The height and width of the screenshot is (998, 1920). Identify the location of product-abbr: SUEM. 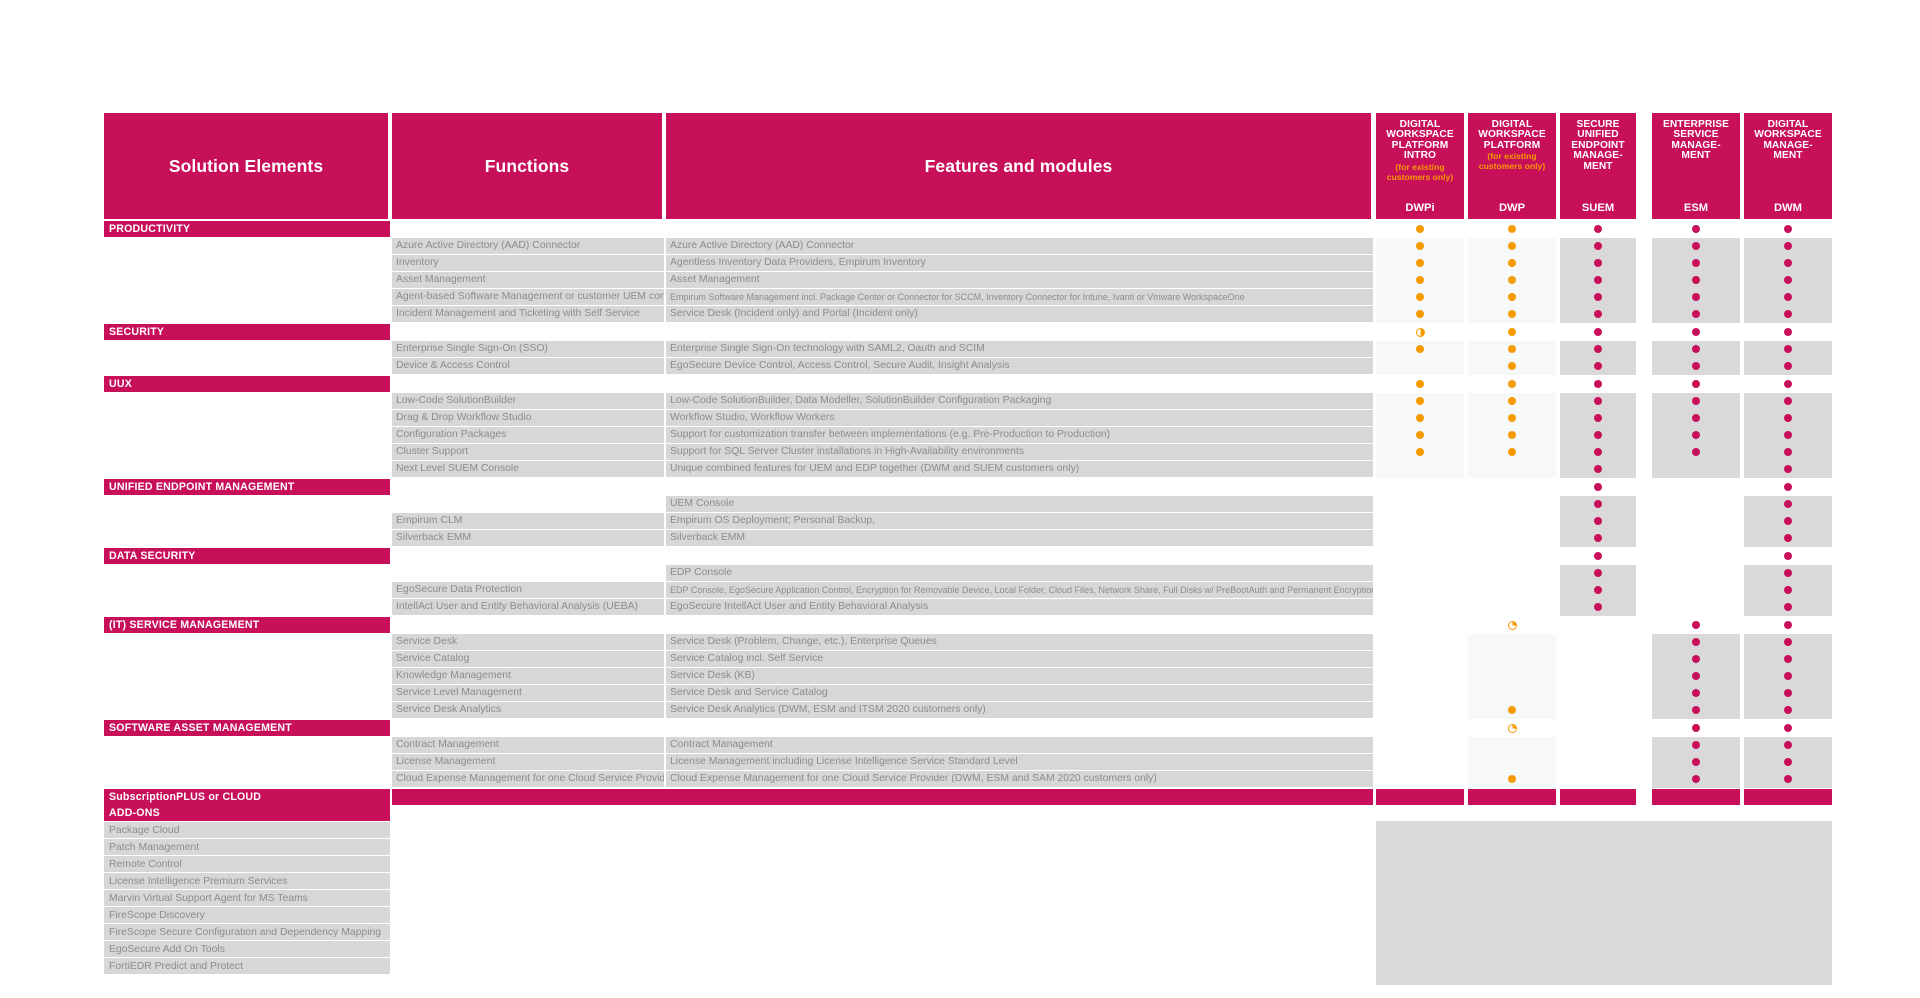
(1598, 207).